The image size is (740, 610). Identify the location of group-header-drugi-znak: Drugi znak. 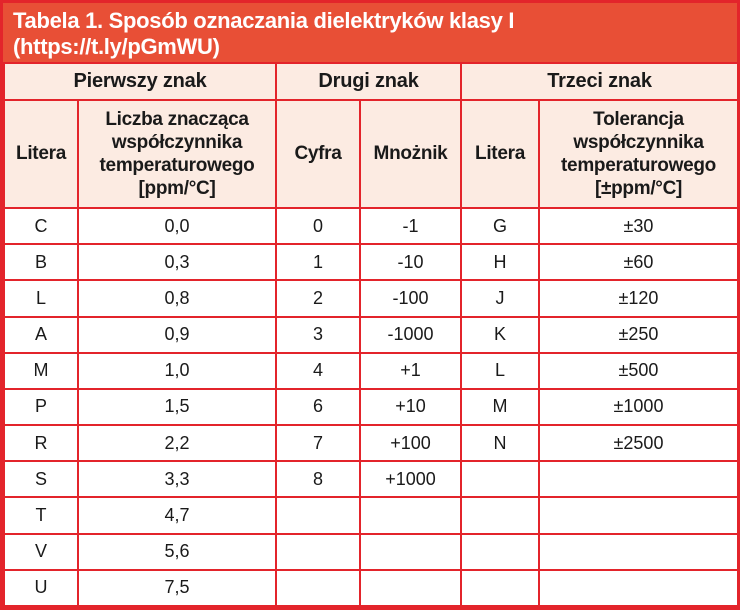
(368, 81).